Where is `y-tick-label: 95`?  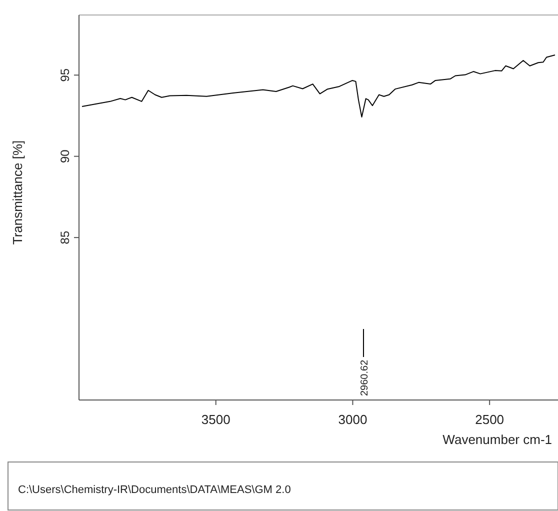 y-tick-label: 95 is located at coordinates (65, 75).